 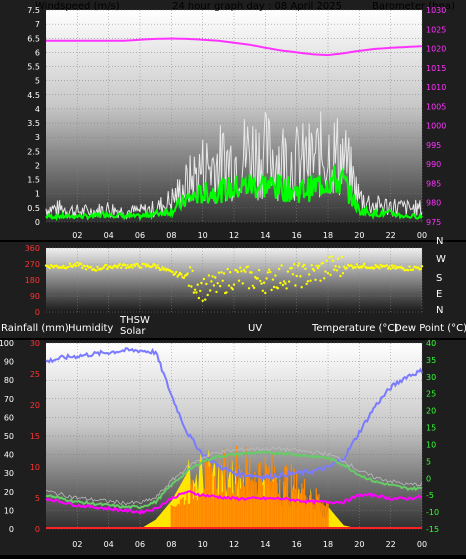 What do you see at coordinates (432, 529) in the screenshot?
I see `temperature-tick-label: -15` at bounding box center [432, 529].